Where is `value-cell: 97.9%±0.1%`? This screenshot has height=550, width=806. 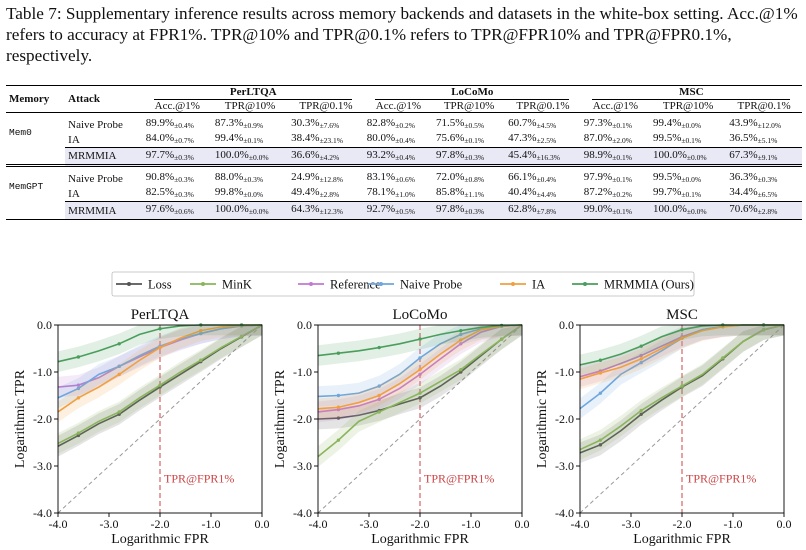
value-cell: 97.9%±0.1% is located at coordinates (607, 177).